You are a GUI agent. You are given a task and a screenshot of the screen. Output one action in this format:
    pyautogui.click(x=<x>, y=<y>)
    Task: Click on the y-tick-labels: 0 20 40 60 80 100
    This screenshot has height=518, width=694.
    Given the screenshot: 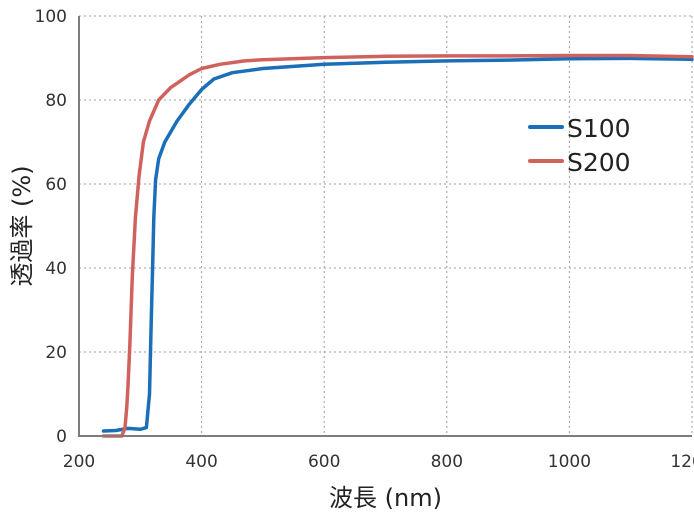 What is the action you would take?
    pyautogui.click(x=51, y=227)
    